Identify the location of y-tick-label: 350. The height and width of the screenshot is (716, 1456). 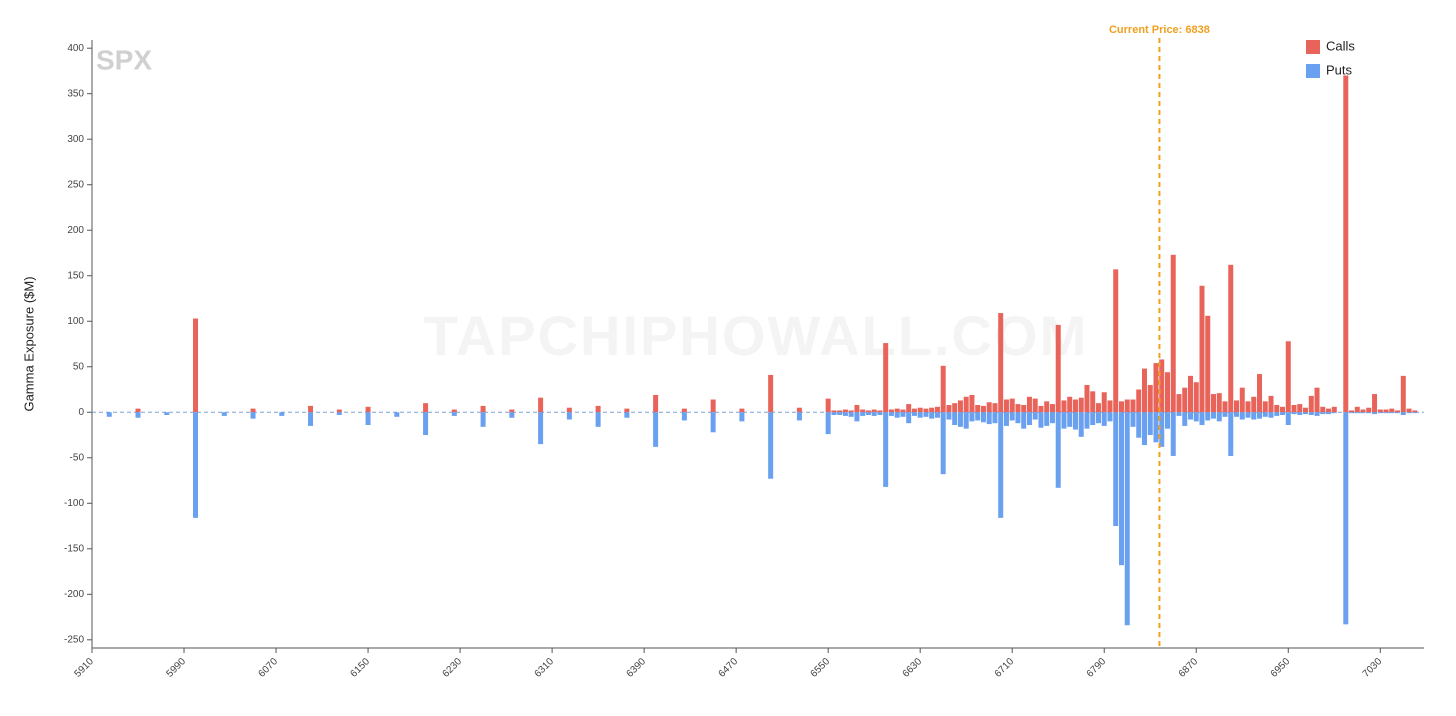
(75, 93).